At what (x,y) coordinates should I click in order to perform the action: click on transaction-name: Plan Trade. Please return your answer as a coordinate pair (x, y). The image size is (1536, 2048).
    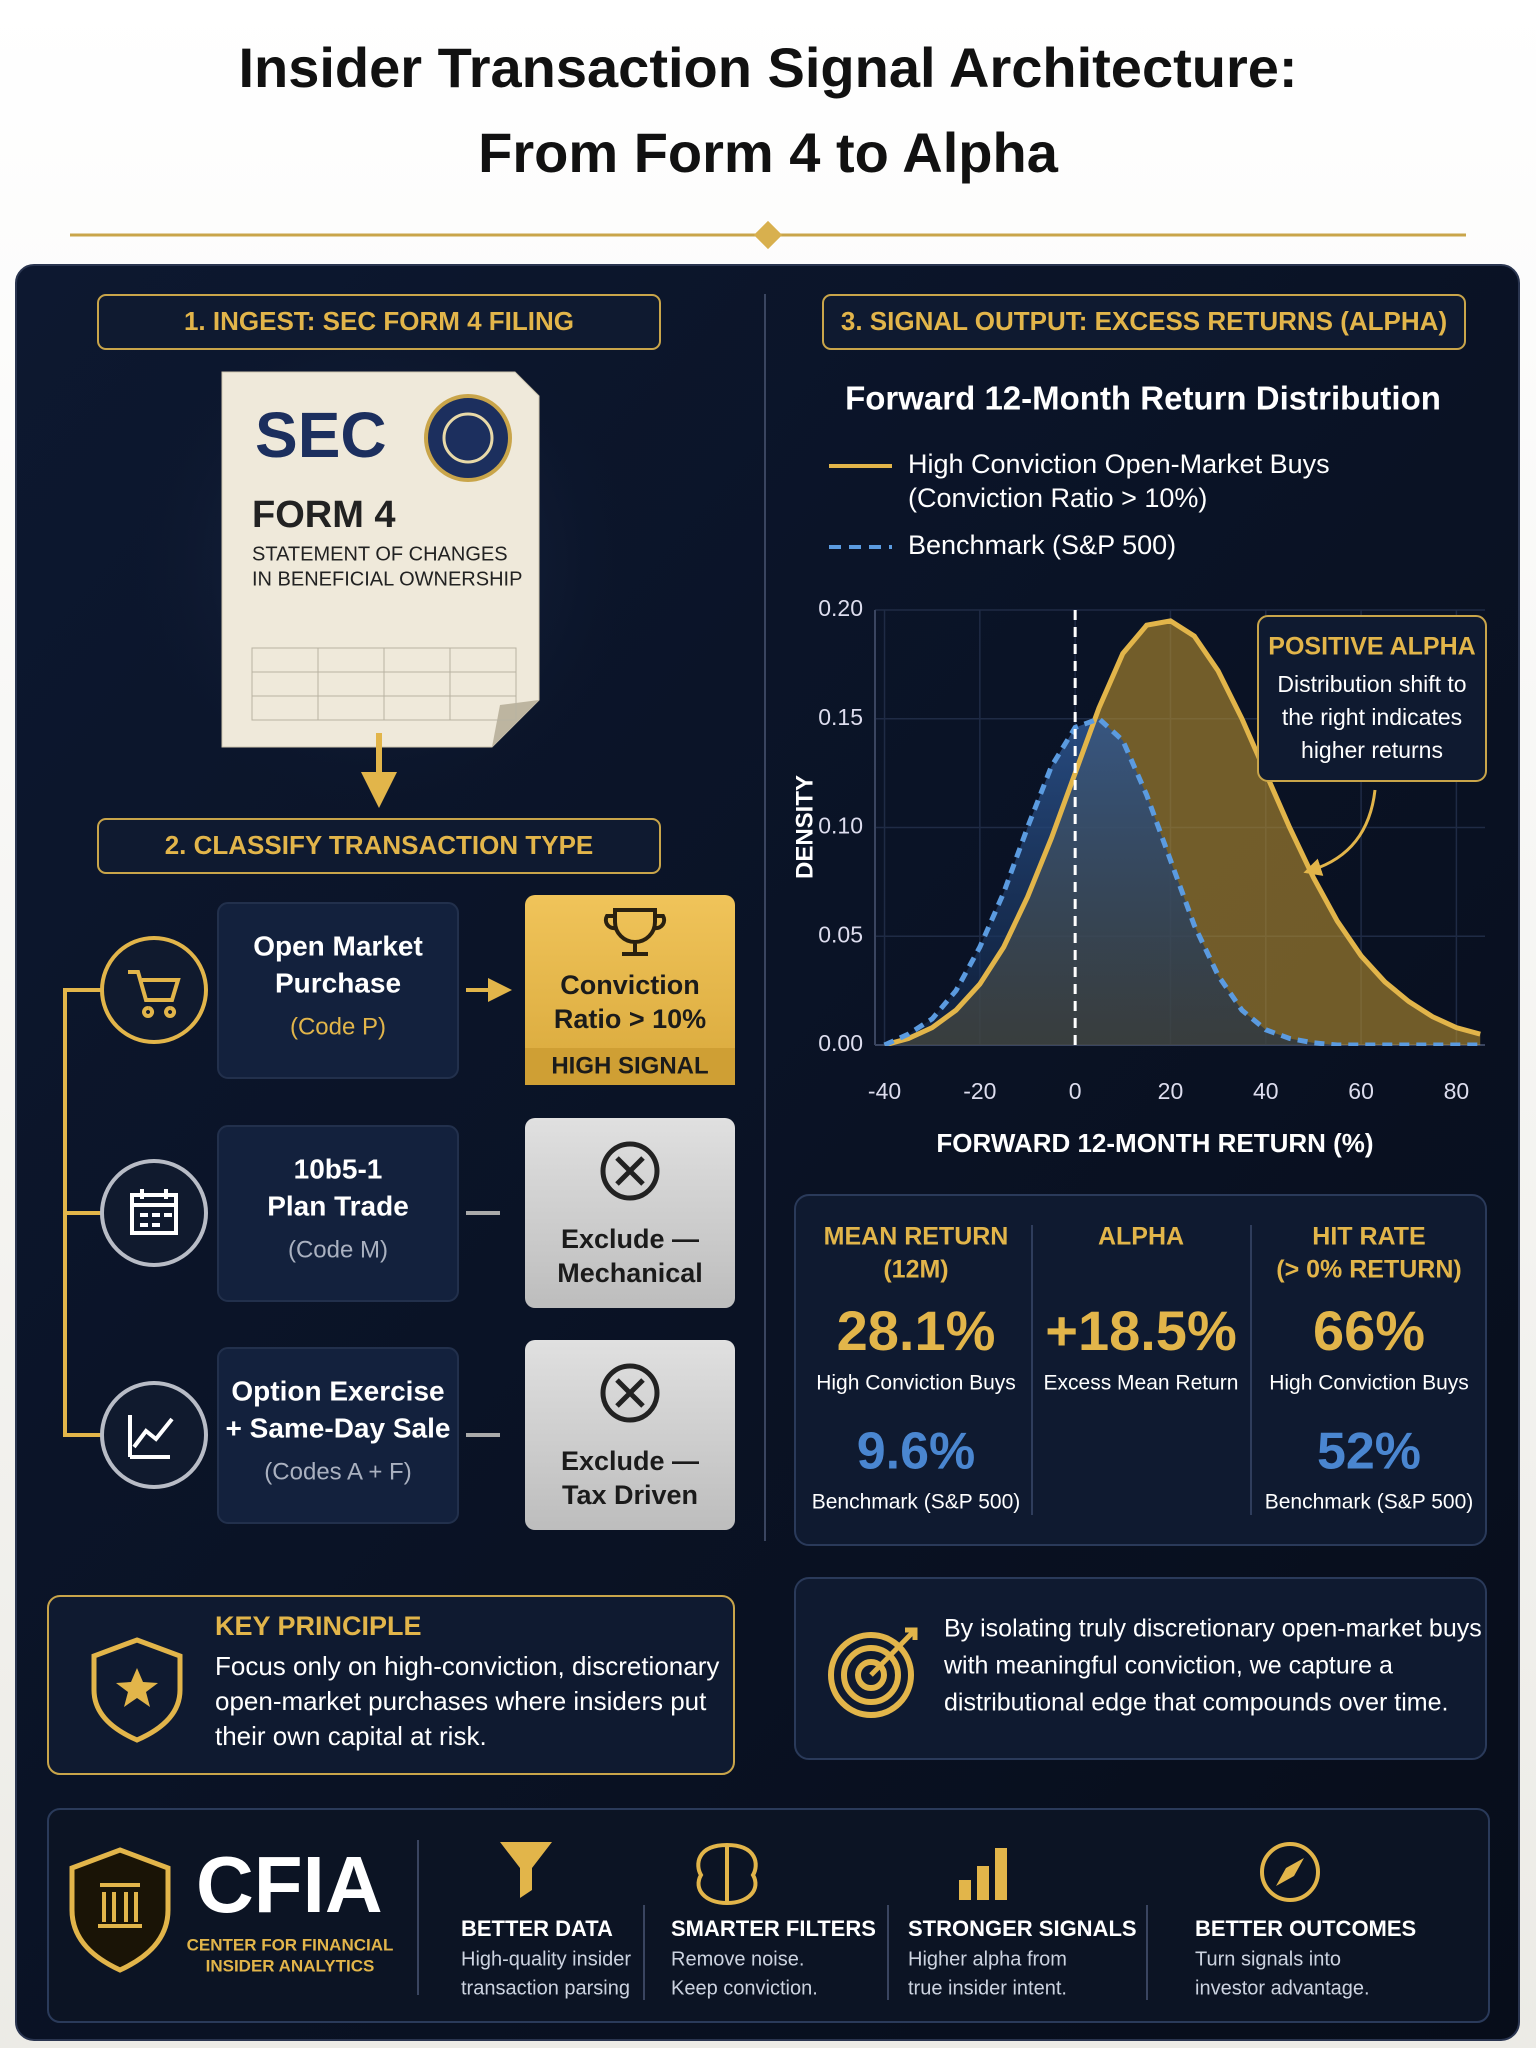
    Looking at the image, I should click on (338, 1205).